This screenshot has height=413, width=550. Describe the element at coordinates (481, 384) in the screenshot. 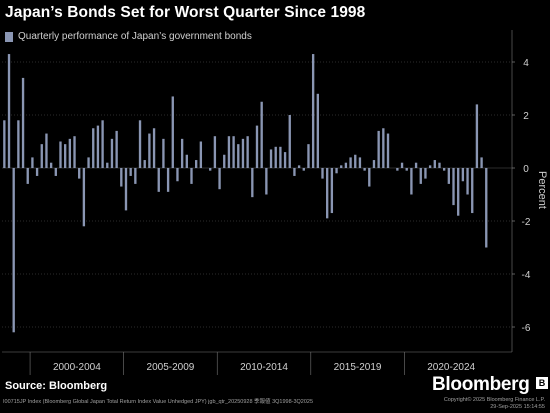

I see `brand-logo: Bloomberg` at that location.